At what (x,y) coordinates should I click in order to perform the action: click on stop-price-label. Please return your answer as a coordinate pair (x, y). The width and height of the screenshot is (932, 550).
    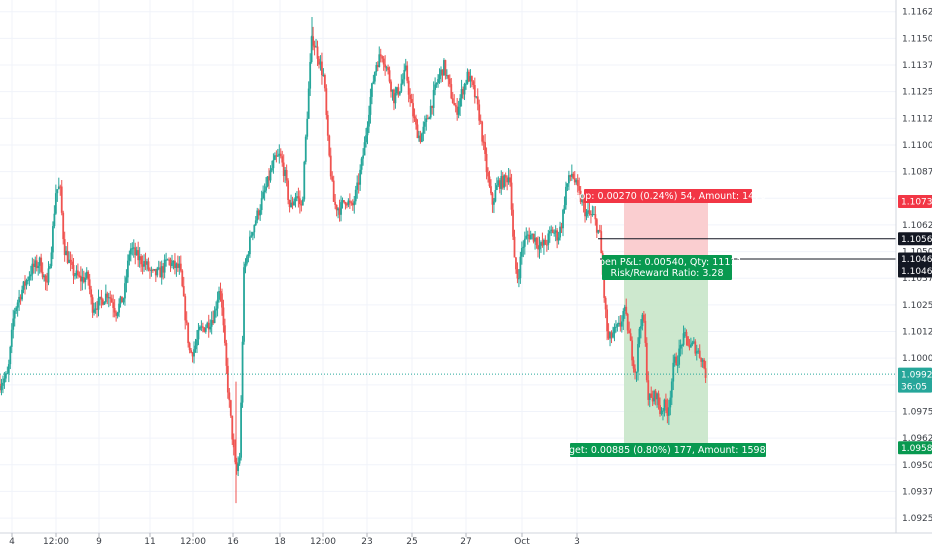
    Looking at the image, I should click on (915, 201).